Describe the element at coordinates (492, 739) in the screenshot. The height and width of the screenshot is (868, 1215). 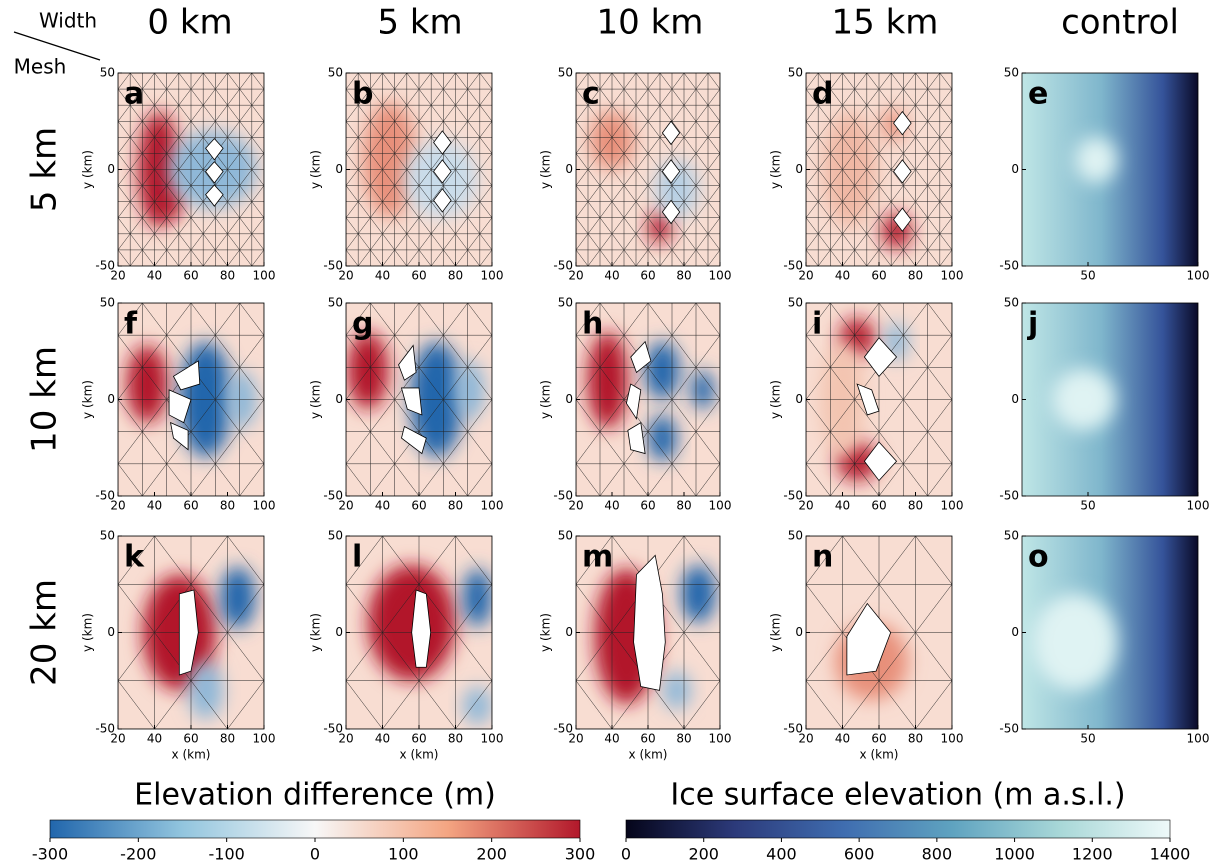
I see `tick-label: 100` at that location.